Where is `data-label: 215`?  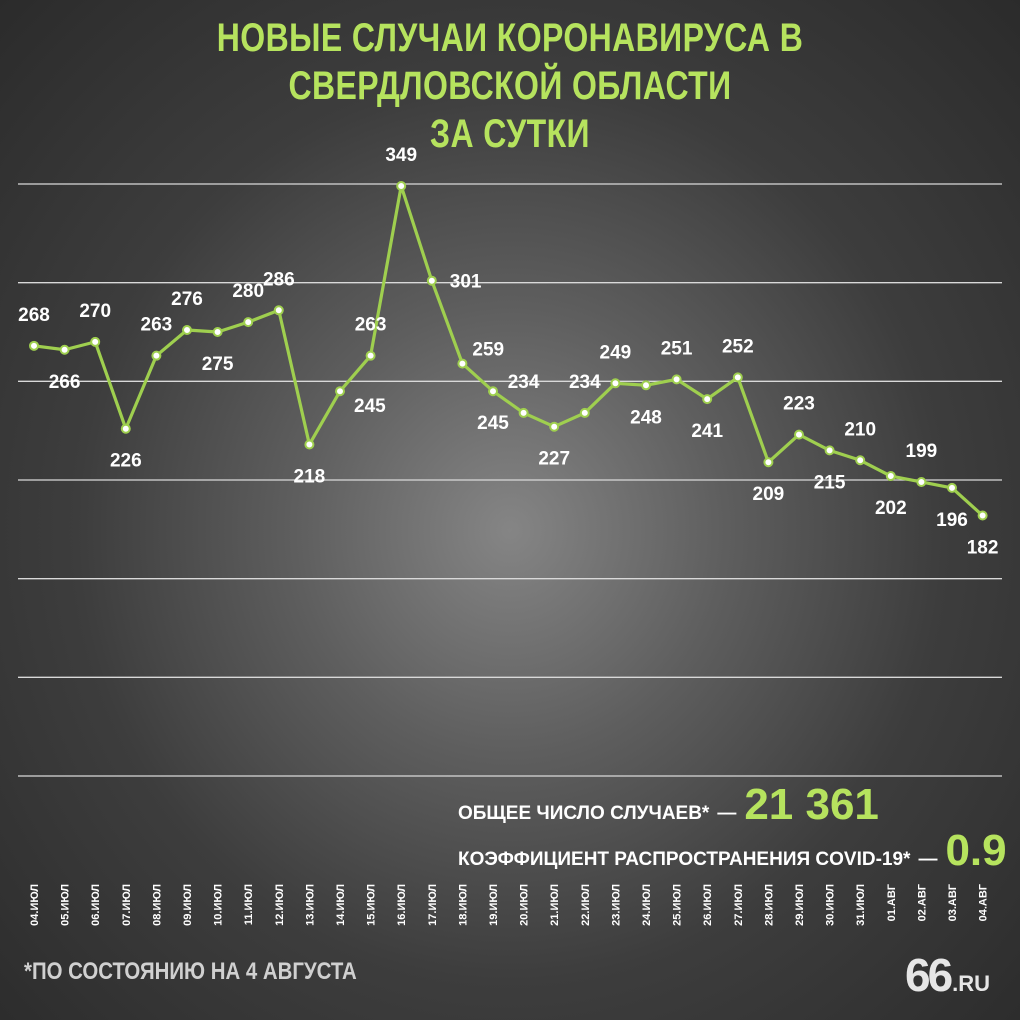 data-label: 215 is located at coordinates (830, 482).